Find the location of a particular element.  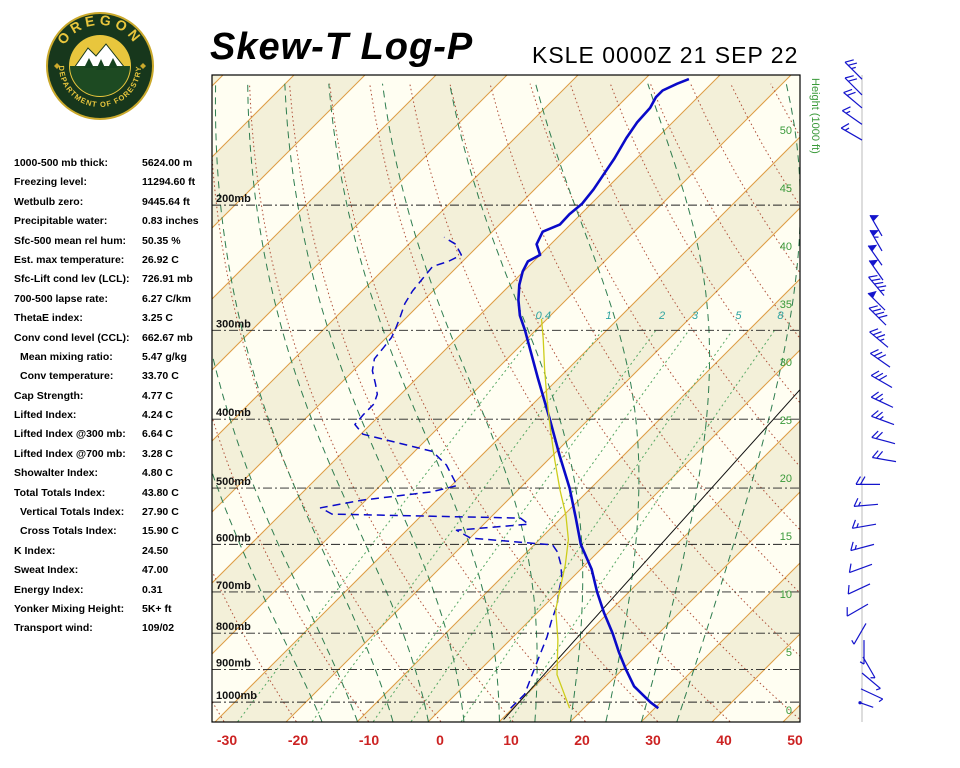

pressure-label: 500mb is located at coordinates (233, 482).